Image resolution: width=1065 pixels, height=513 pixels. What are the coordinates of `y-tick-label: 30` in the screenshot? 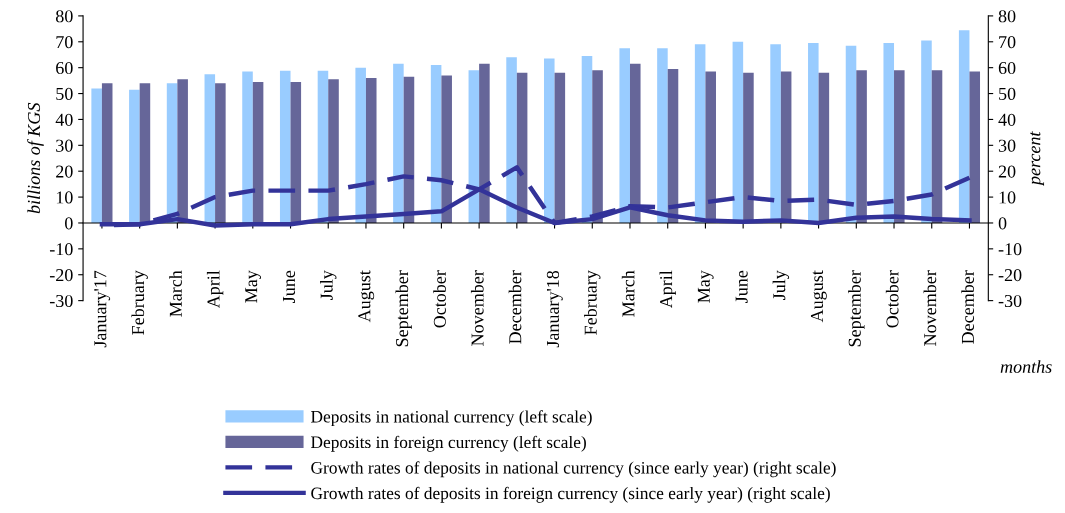 It's located at (64, 145).